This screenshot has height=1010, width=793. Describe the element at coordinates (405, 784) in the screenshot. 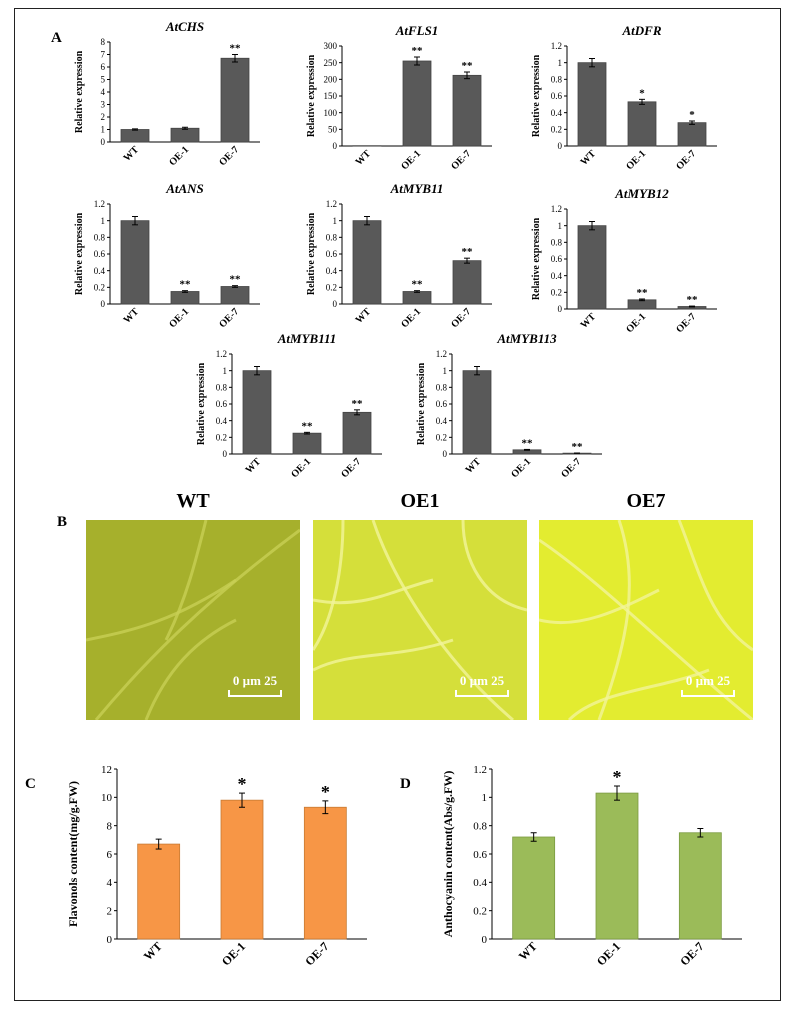

I see `panel-label-d: D` at that location.